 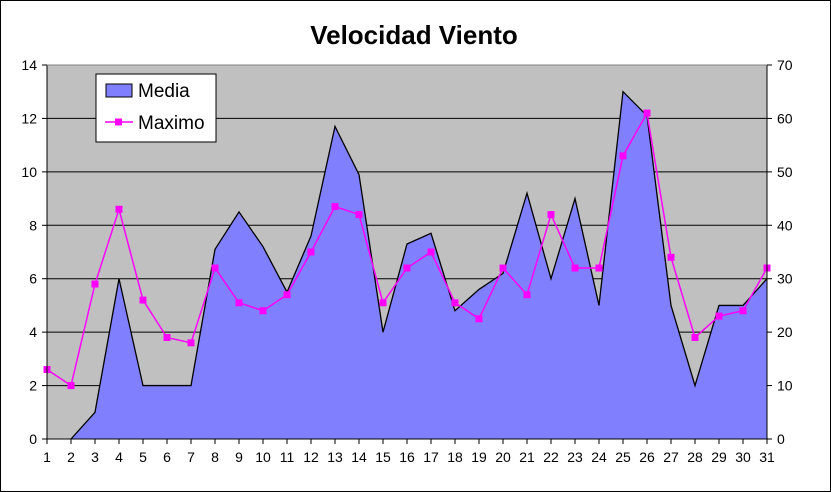 What do you see at coordinates (29, 118) in the screenshot?
I see `left-axis-tick-label: 12` at bounding box center [29, 118].